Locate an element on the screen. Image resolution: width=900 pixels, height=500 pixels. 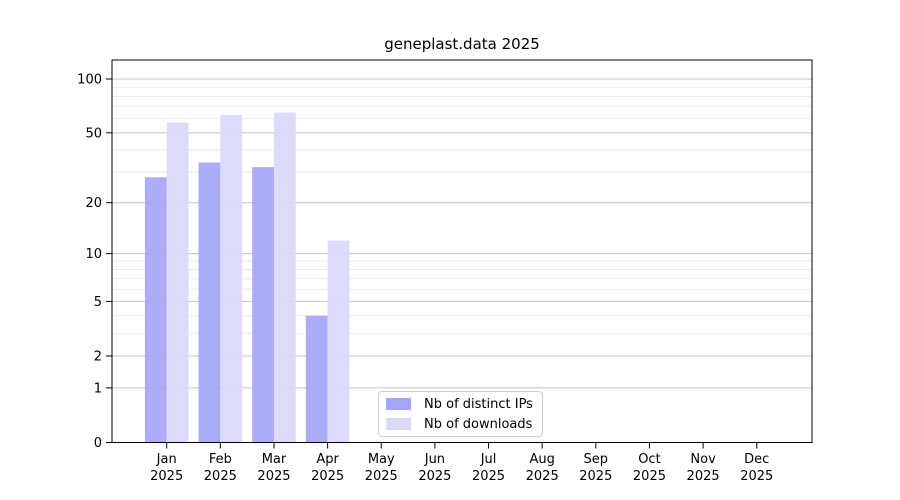
x-tick-label-month: Apr is located at coordinates (327, 459).